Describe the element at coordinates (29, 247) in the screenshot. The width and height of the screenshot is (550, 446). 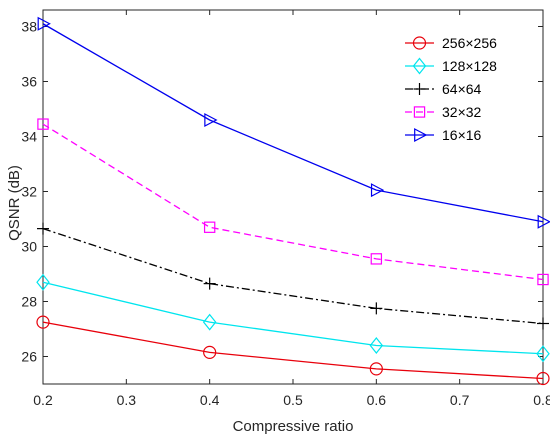
I see `y-tick-label: 30` at that location.